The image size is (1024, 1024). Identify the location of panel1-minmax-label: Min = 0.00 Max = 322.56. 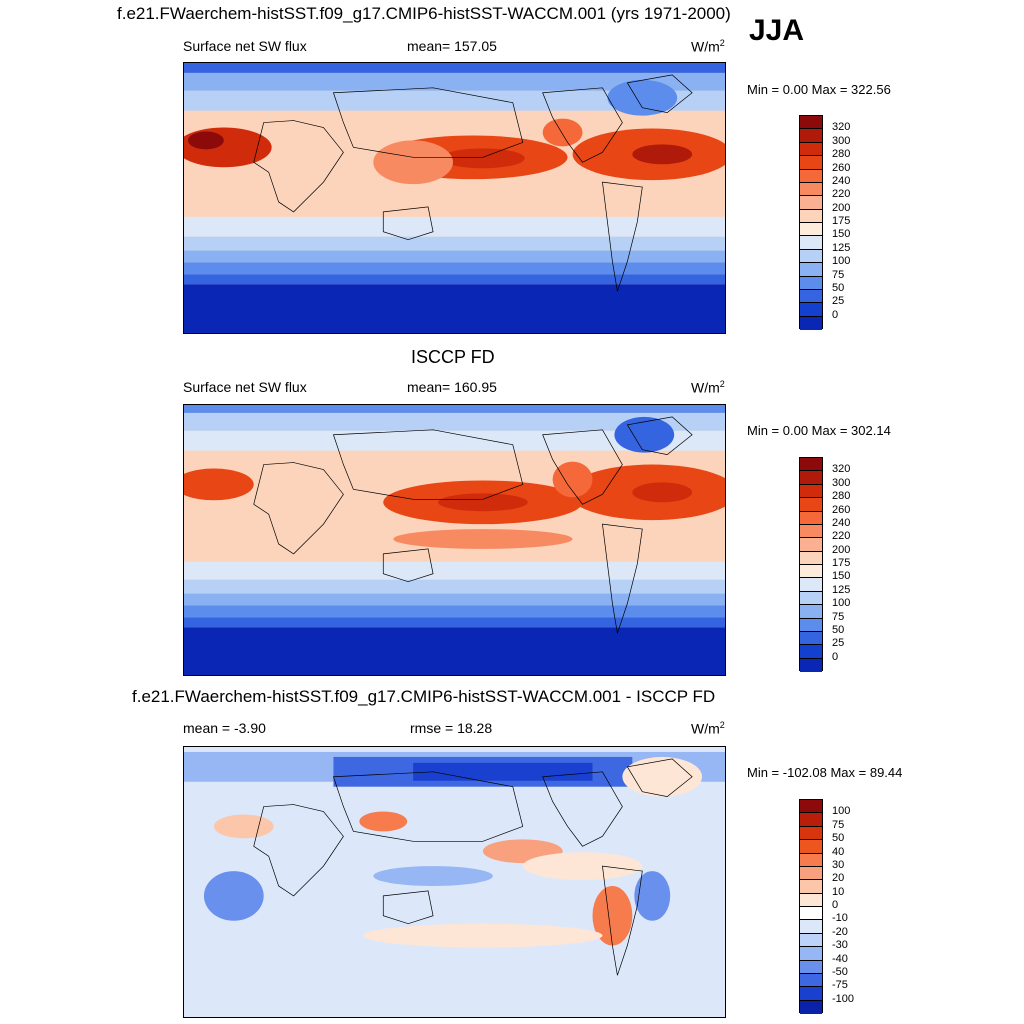
(819, 89).